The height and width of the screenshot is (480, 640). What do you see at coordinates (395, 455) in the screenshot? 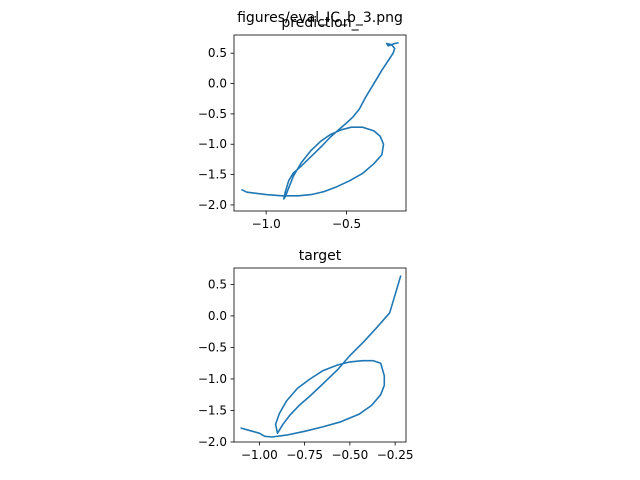
I see `x-tick-label: −0.25` at bounding box center [395, 455].